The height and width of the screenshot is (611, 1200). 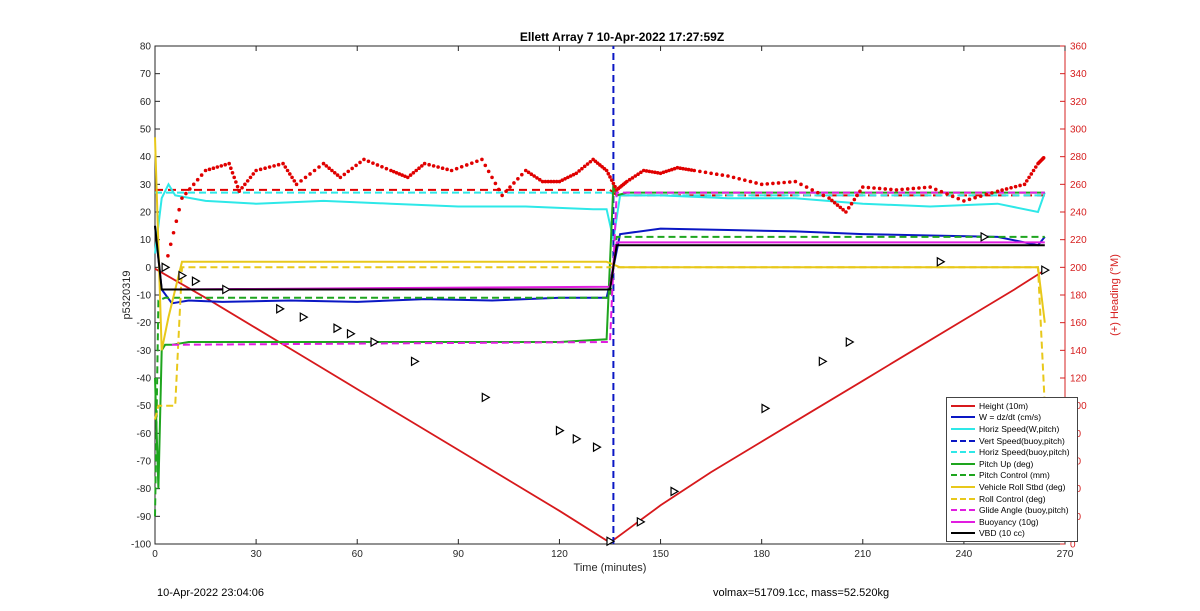 I want to click on x-tick-label: 90, so click(x=459, y=554).